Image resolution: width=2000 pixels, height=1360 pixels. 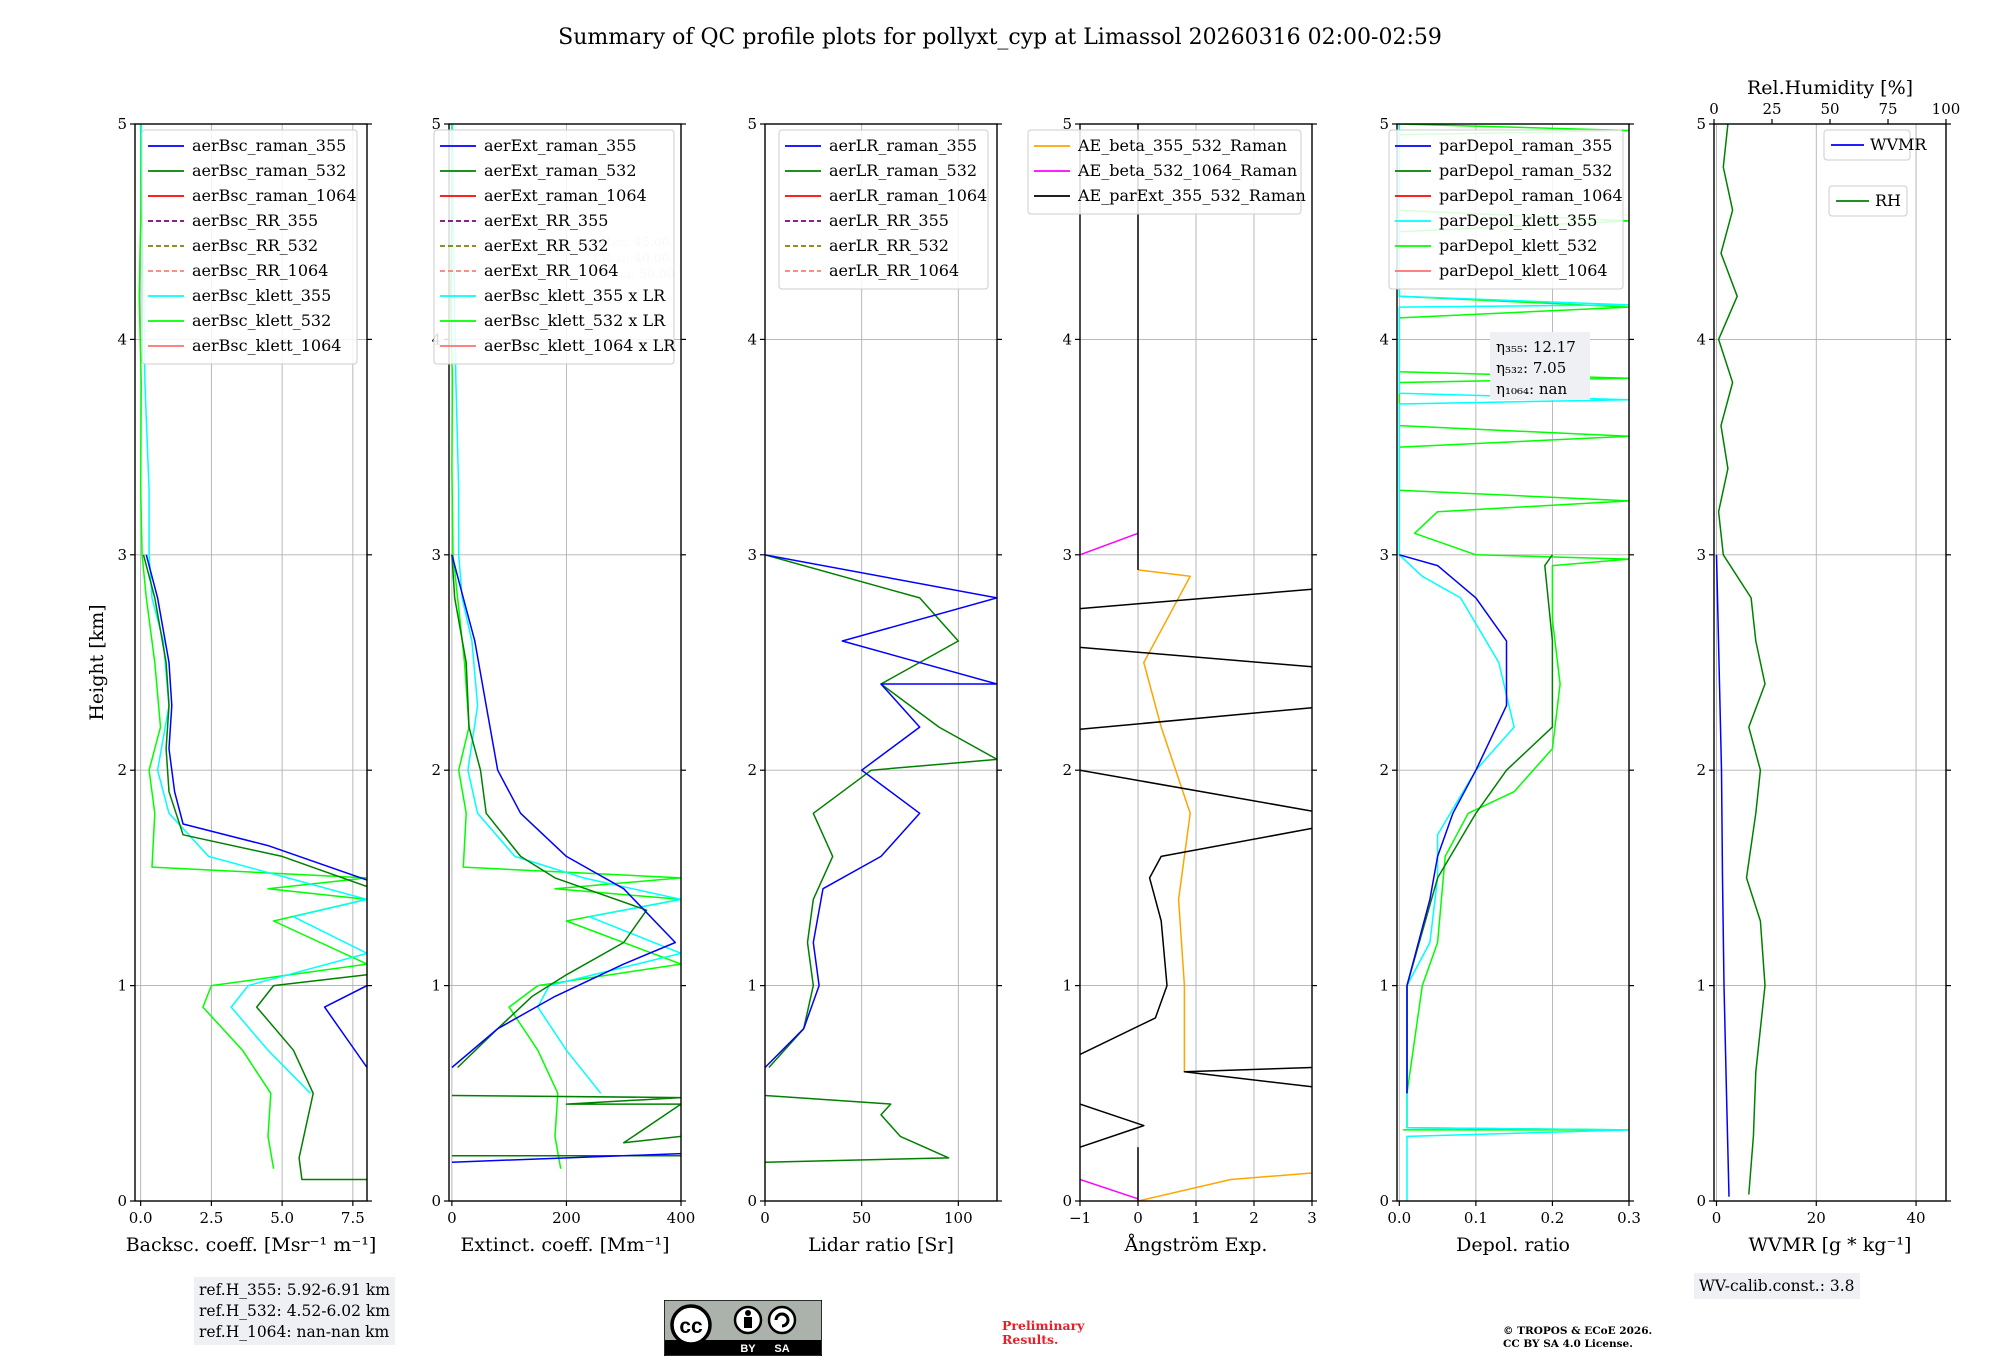 What do you see at coordinates (1816, 1218) in the screenshot?
I see `x-tick-label: 20` at bounding box center [1816, 1218].